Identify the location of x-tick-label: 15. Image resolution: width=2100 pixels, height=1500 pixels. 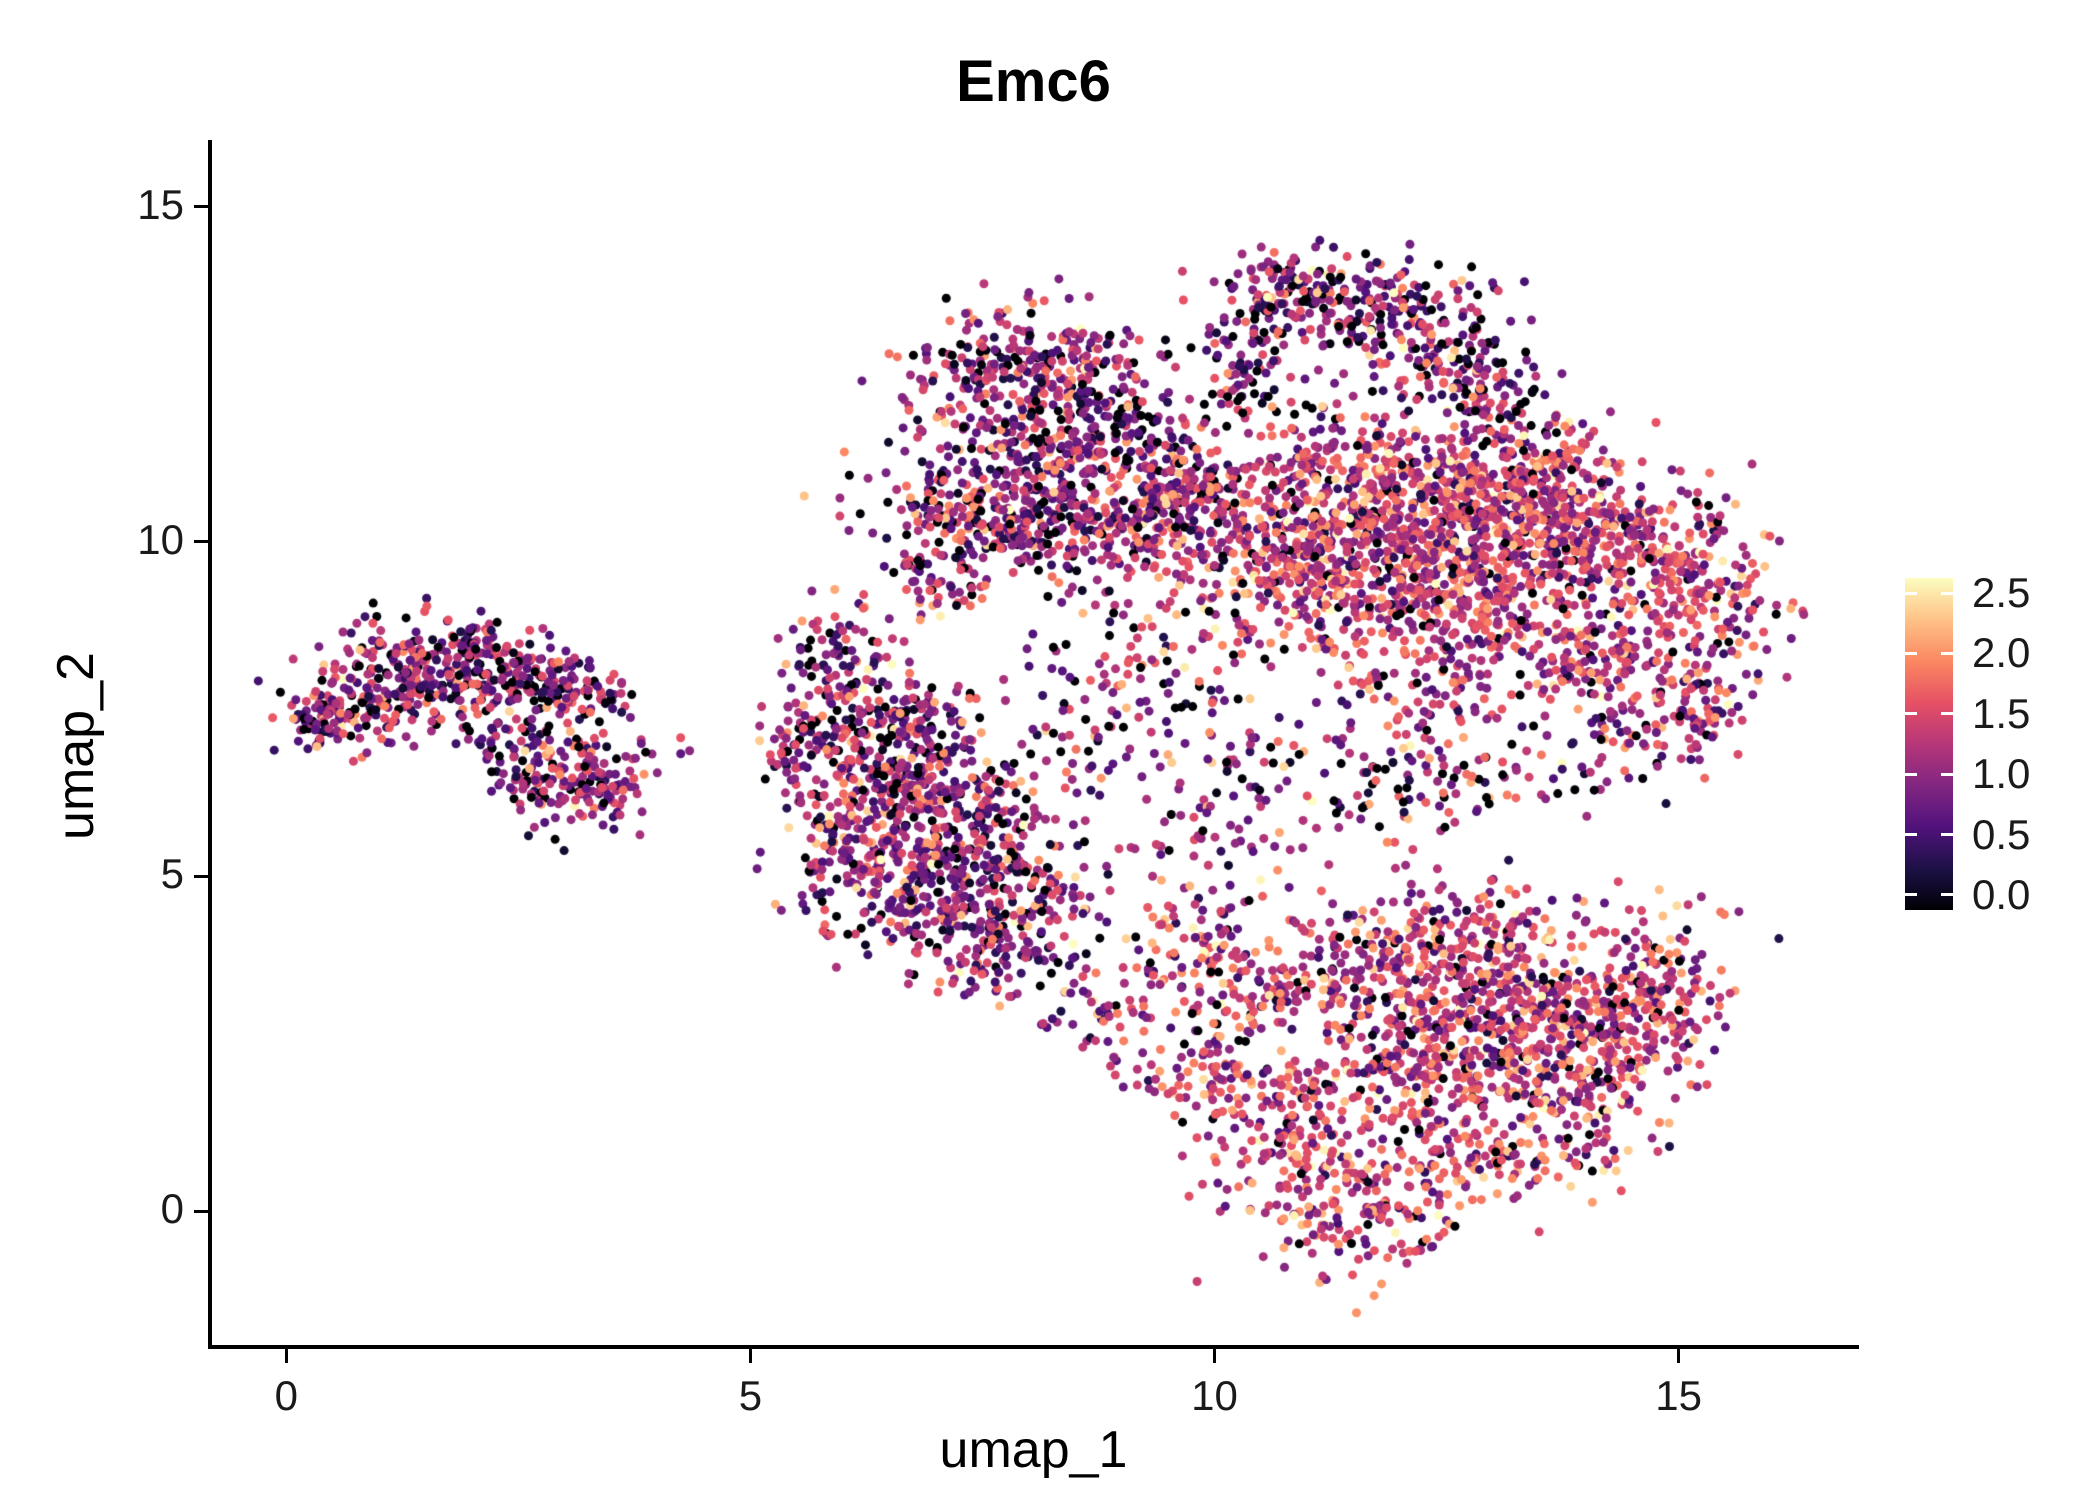
(1678, 1395).